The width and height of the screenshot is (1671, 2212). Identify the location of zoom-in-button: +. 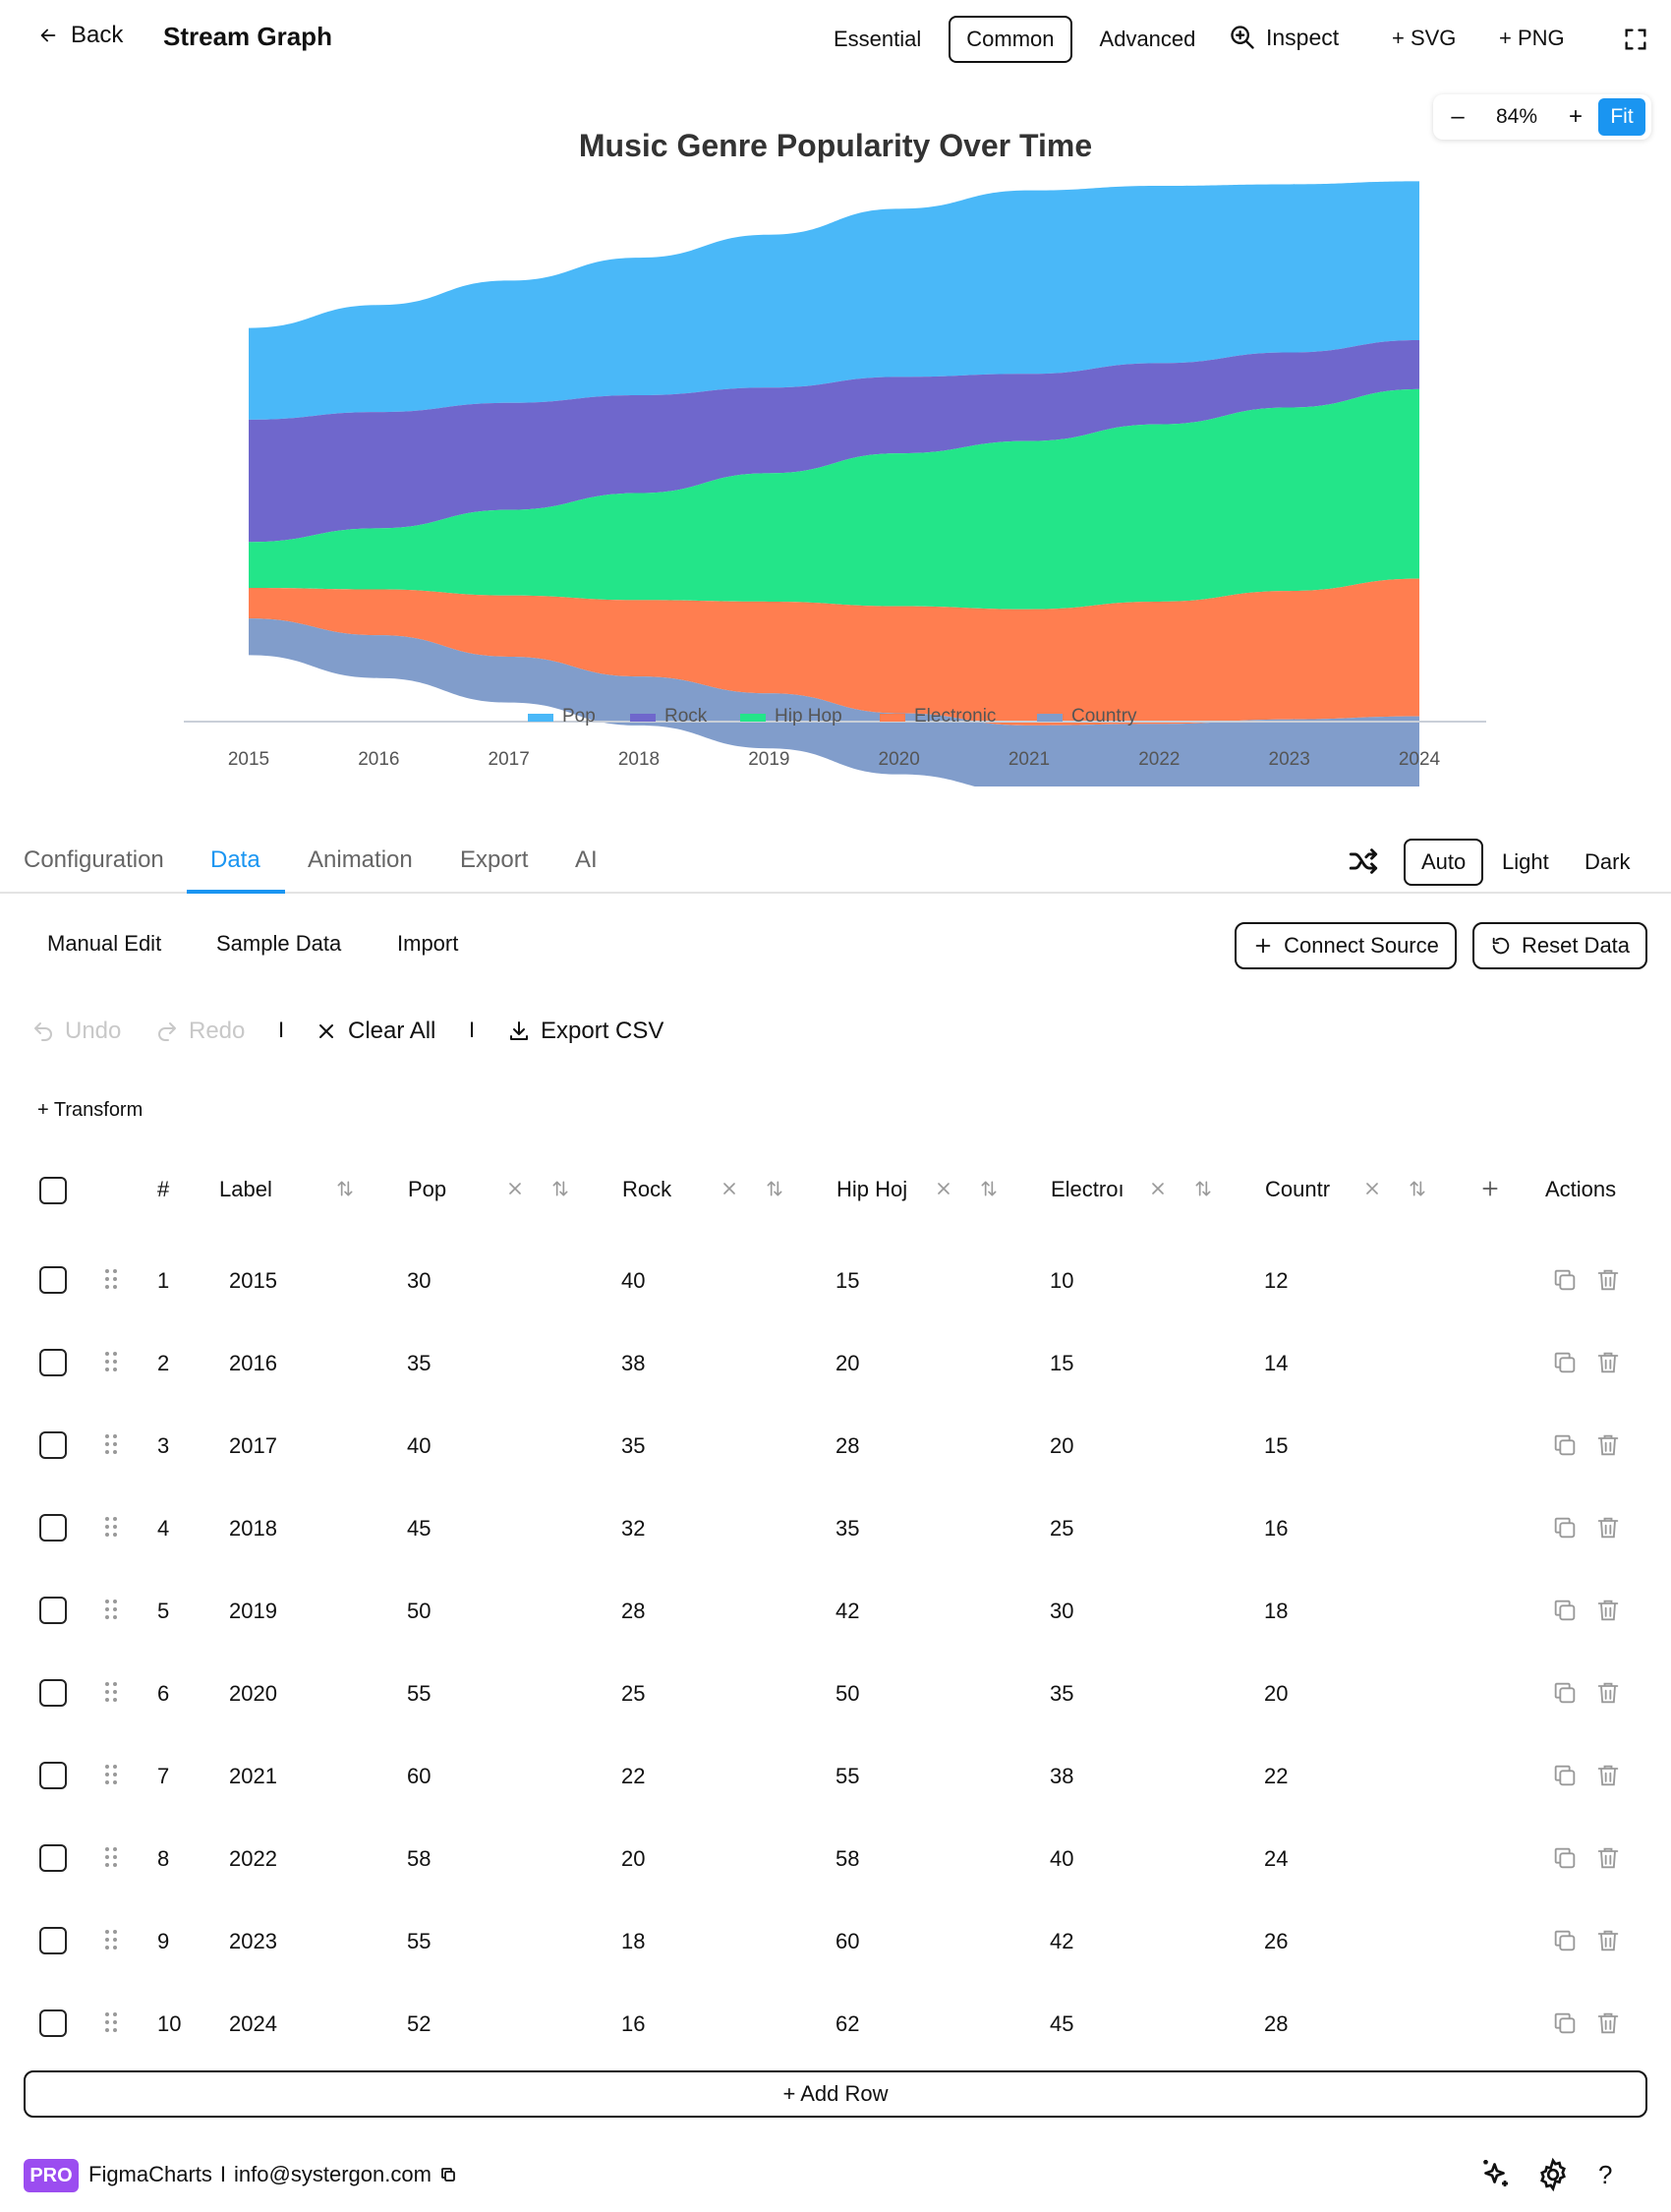
(1575, 117).